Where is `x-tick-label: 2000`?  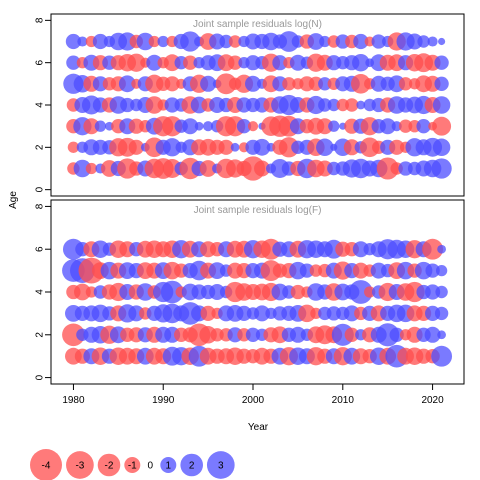 x-tick-label: 2000 is located at coordinates (253, 400).